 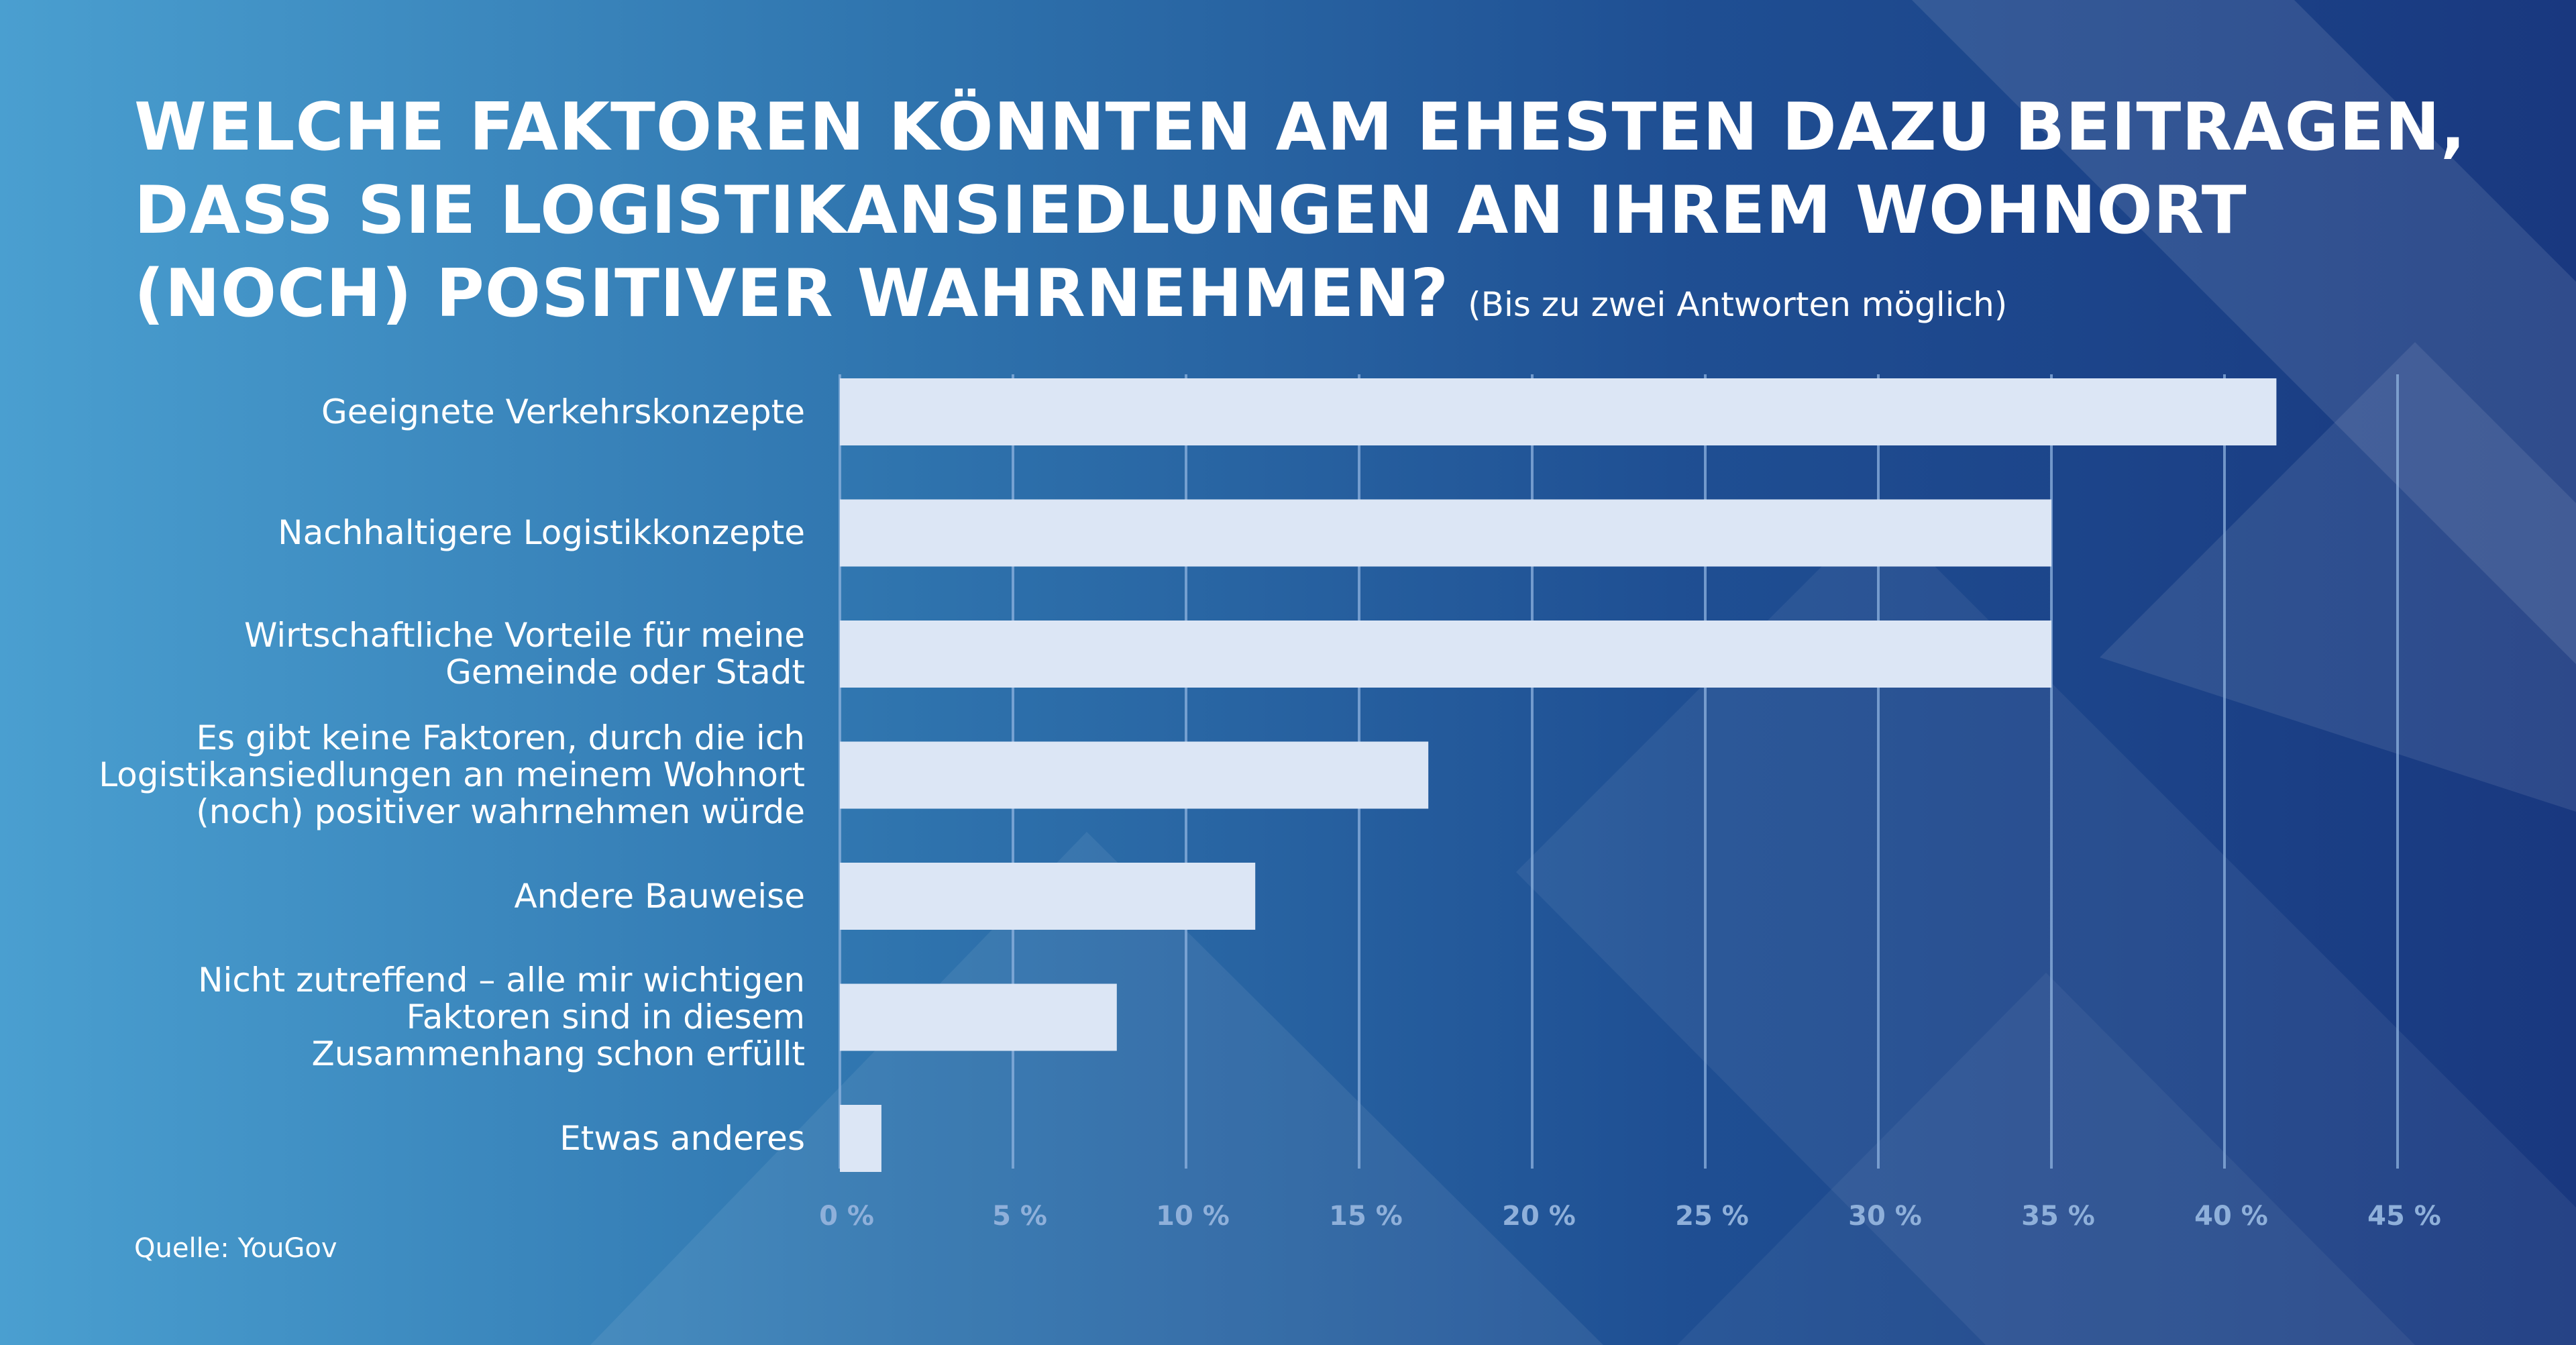 What do you see at coordinates (500, 811) in the screenshot?
I see `category-label-line: (noch) positiver wahrnehmen würde` at bounding box center [500, 811].